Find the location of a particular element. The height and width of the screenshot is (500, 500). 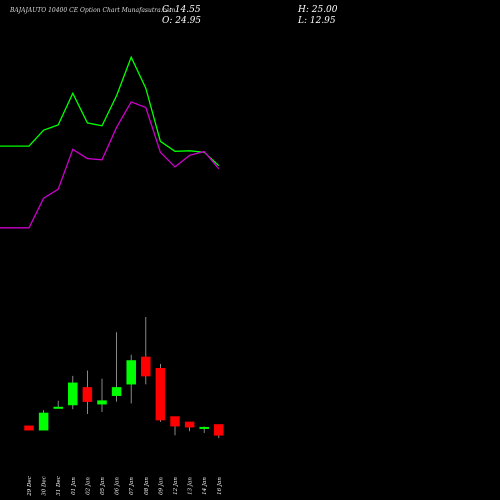

x-tick-label: 08 Jan is located at coordinates (147, 486).